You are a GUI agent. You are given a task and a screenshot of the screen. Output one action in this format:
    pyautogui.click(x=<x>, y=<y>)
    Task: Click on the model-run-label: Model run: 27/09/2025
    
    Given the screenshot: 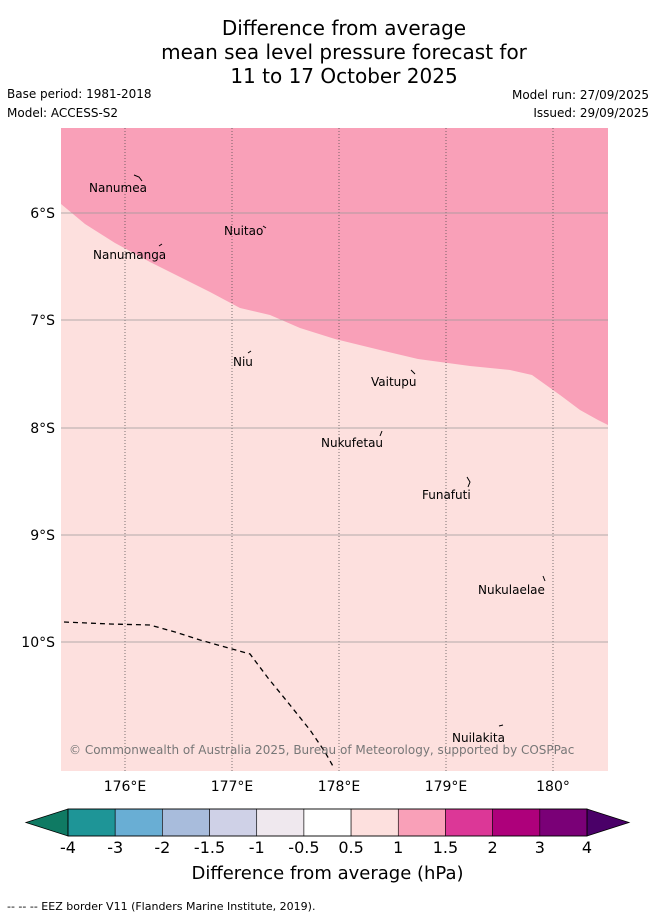 What is the action you would take?
    pyautogui.click(x=580, y=95)
    